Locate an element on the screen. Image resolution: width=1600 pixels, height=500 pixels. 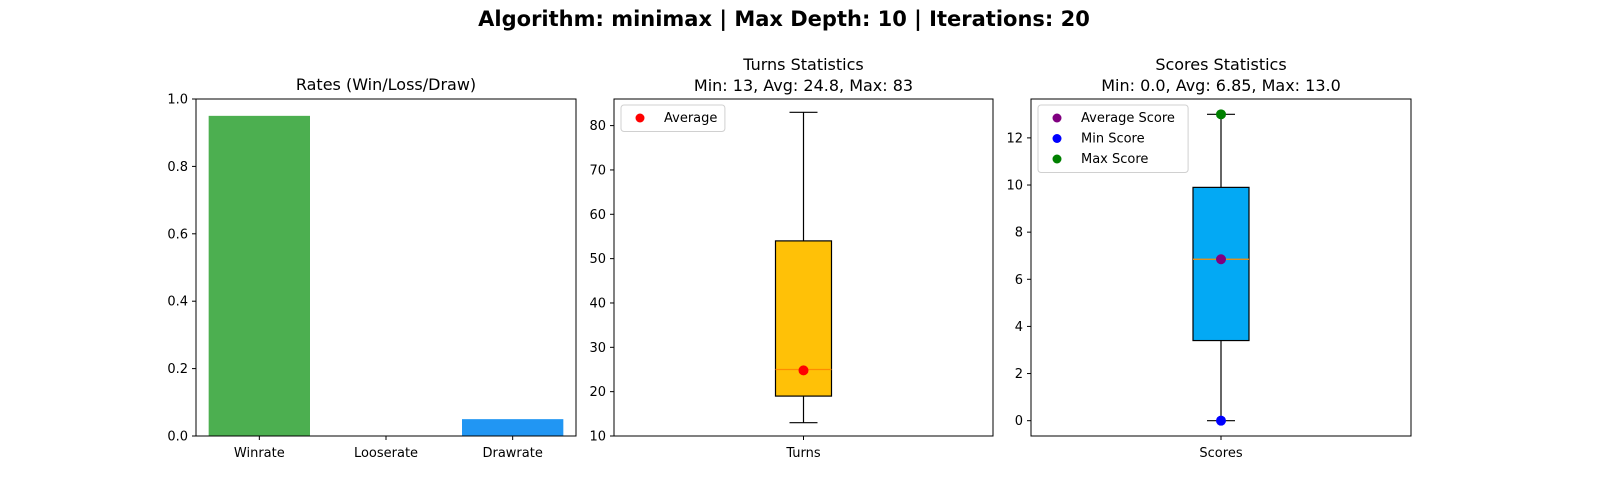
point-average-score is located at coordinates (1221, 259).